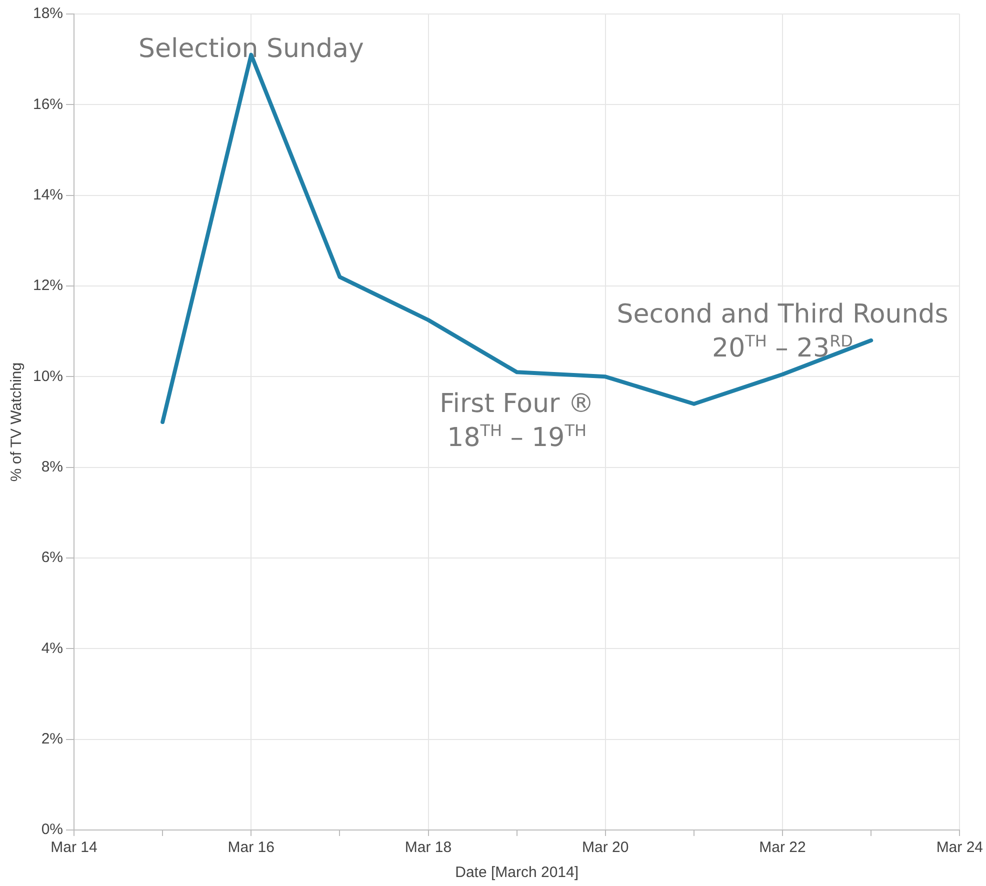 This screenshot has width=986, height=886. I want to click on x-tick-label: Mar 18, so click(428, 847).